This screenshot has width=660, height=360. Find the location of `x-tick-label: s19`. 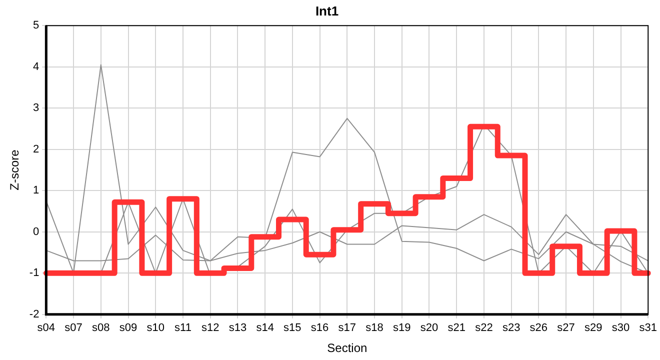

x-tick-label: s19 is located at coordinates (402, 328).